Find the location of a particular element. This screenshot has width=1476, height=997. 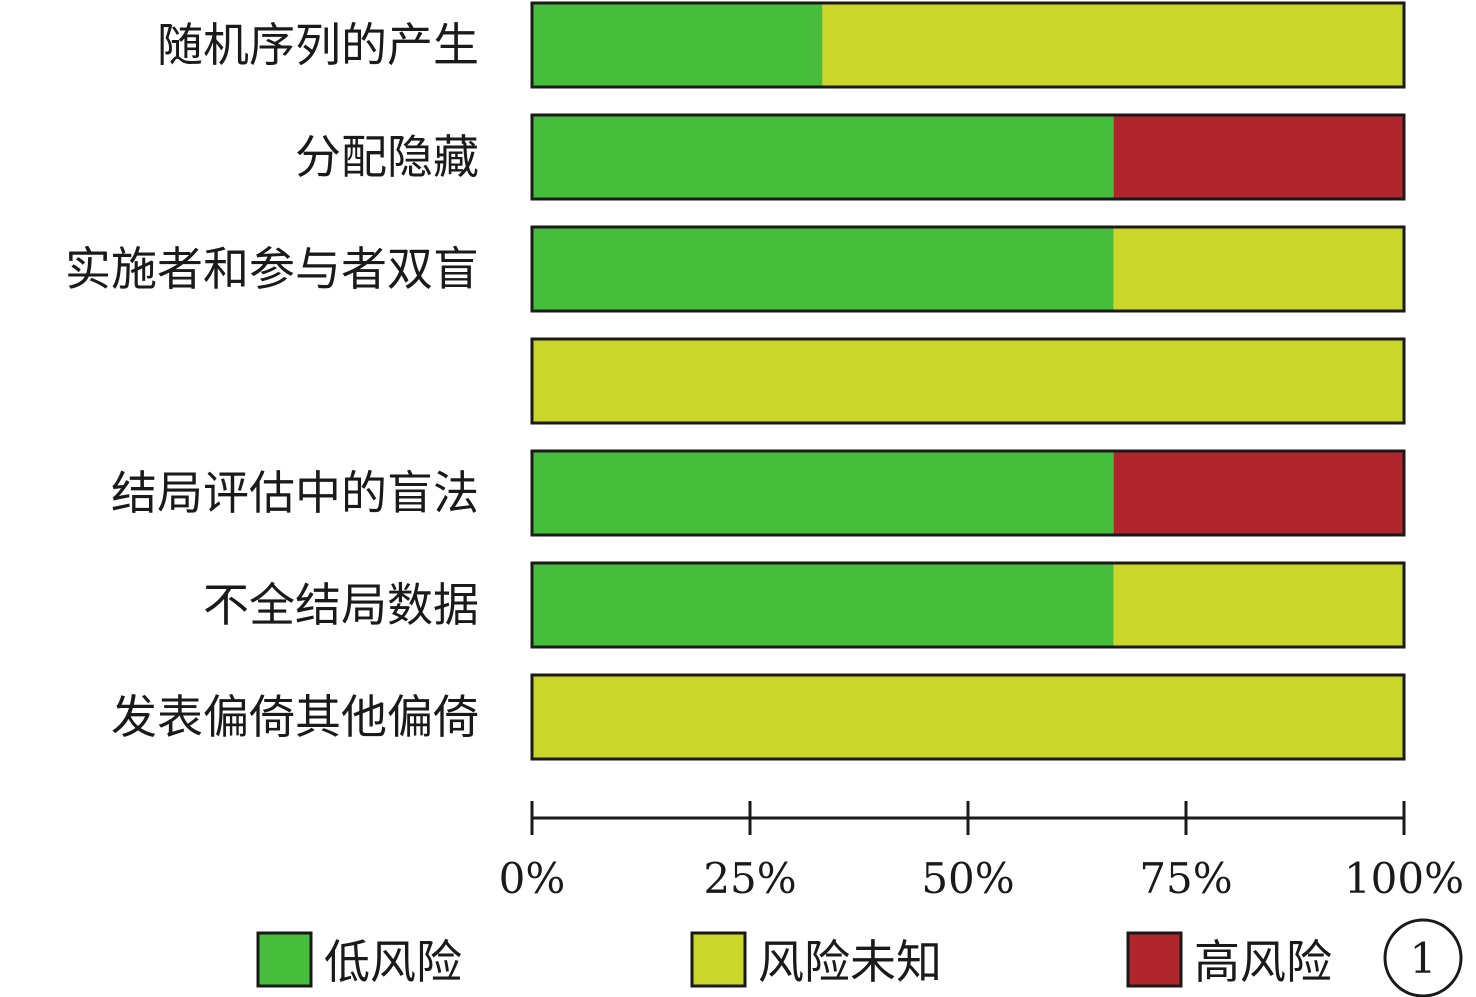

legend-label: 低风险 is located at coordinates (393, 962).